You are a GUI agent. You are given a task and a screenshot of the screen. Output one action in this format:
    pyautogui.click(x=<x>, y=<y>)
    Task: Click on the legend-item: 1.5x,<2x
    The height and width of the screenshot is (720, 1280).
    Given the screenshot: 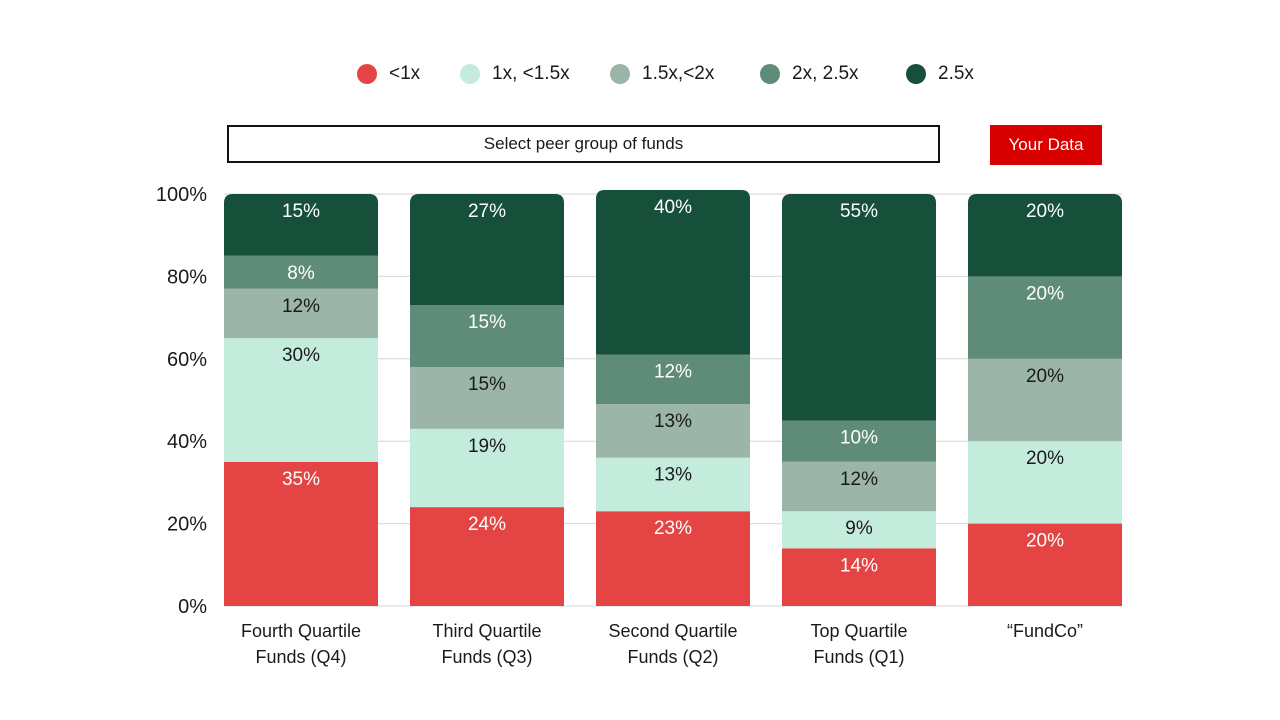 What is the action you would take?
    pyautogui.click(x=662, y=74)
    